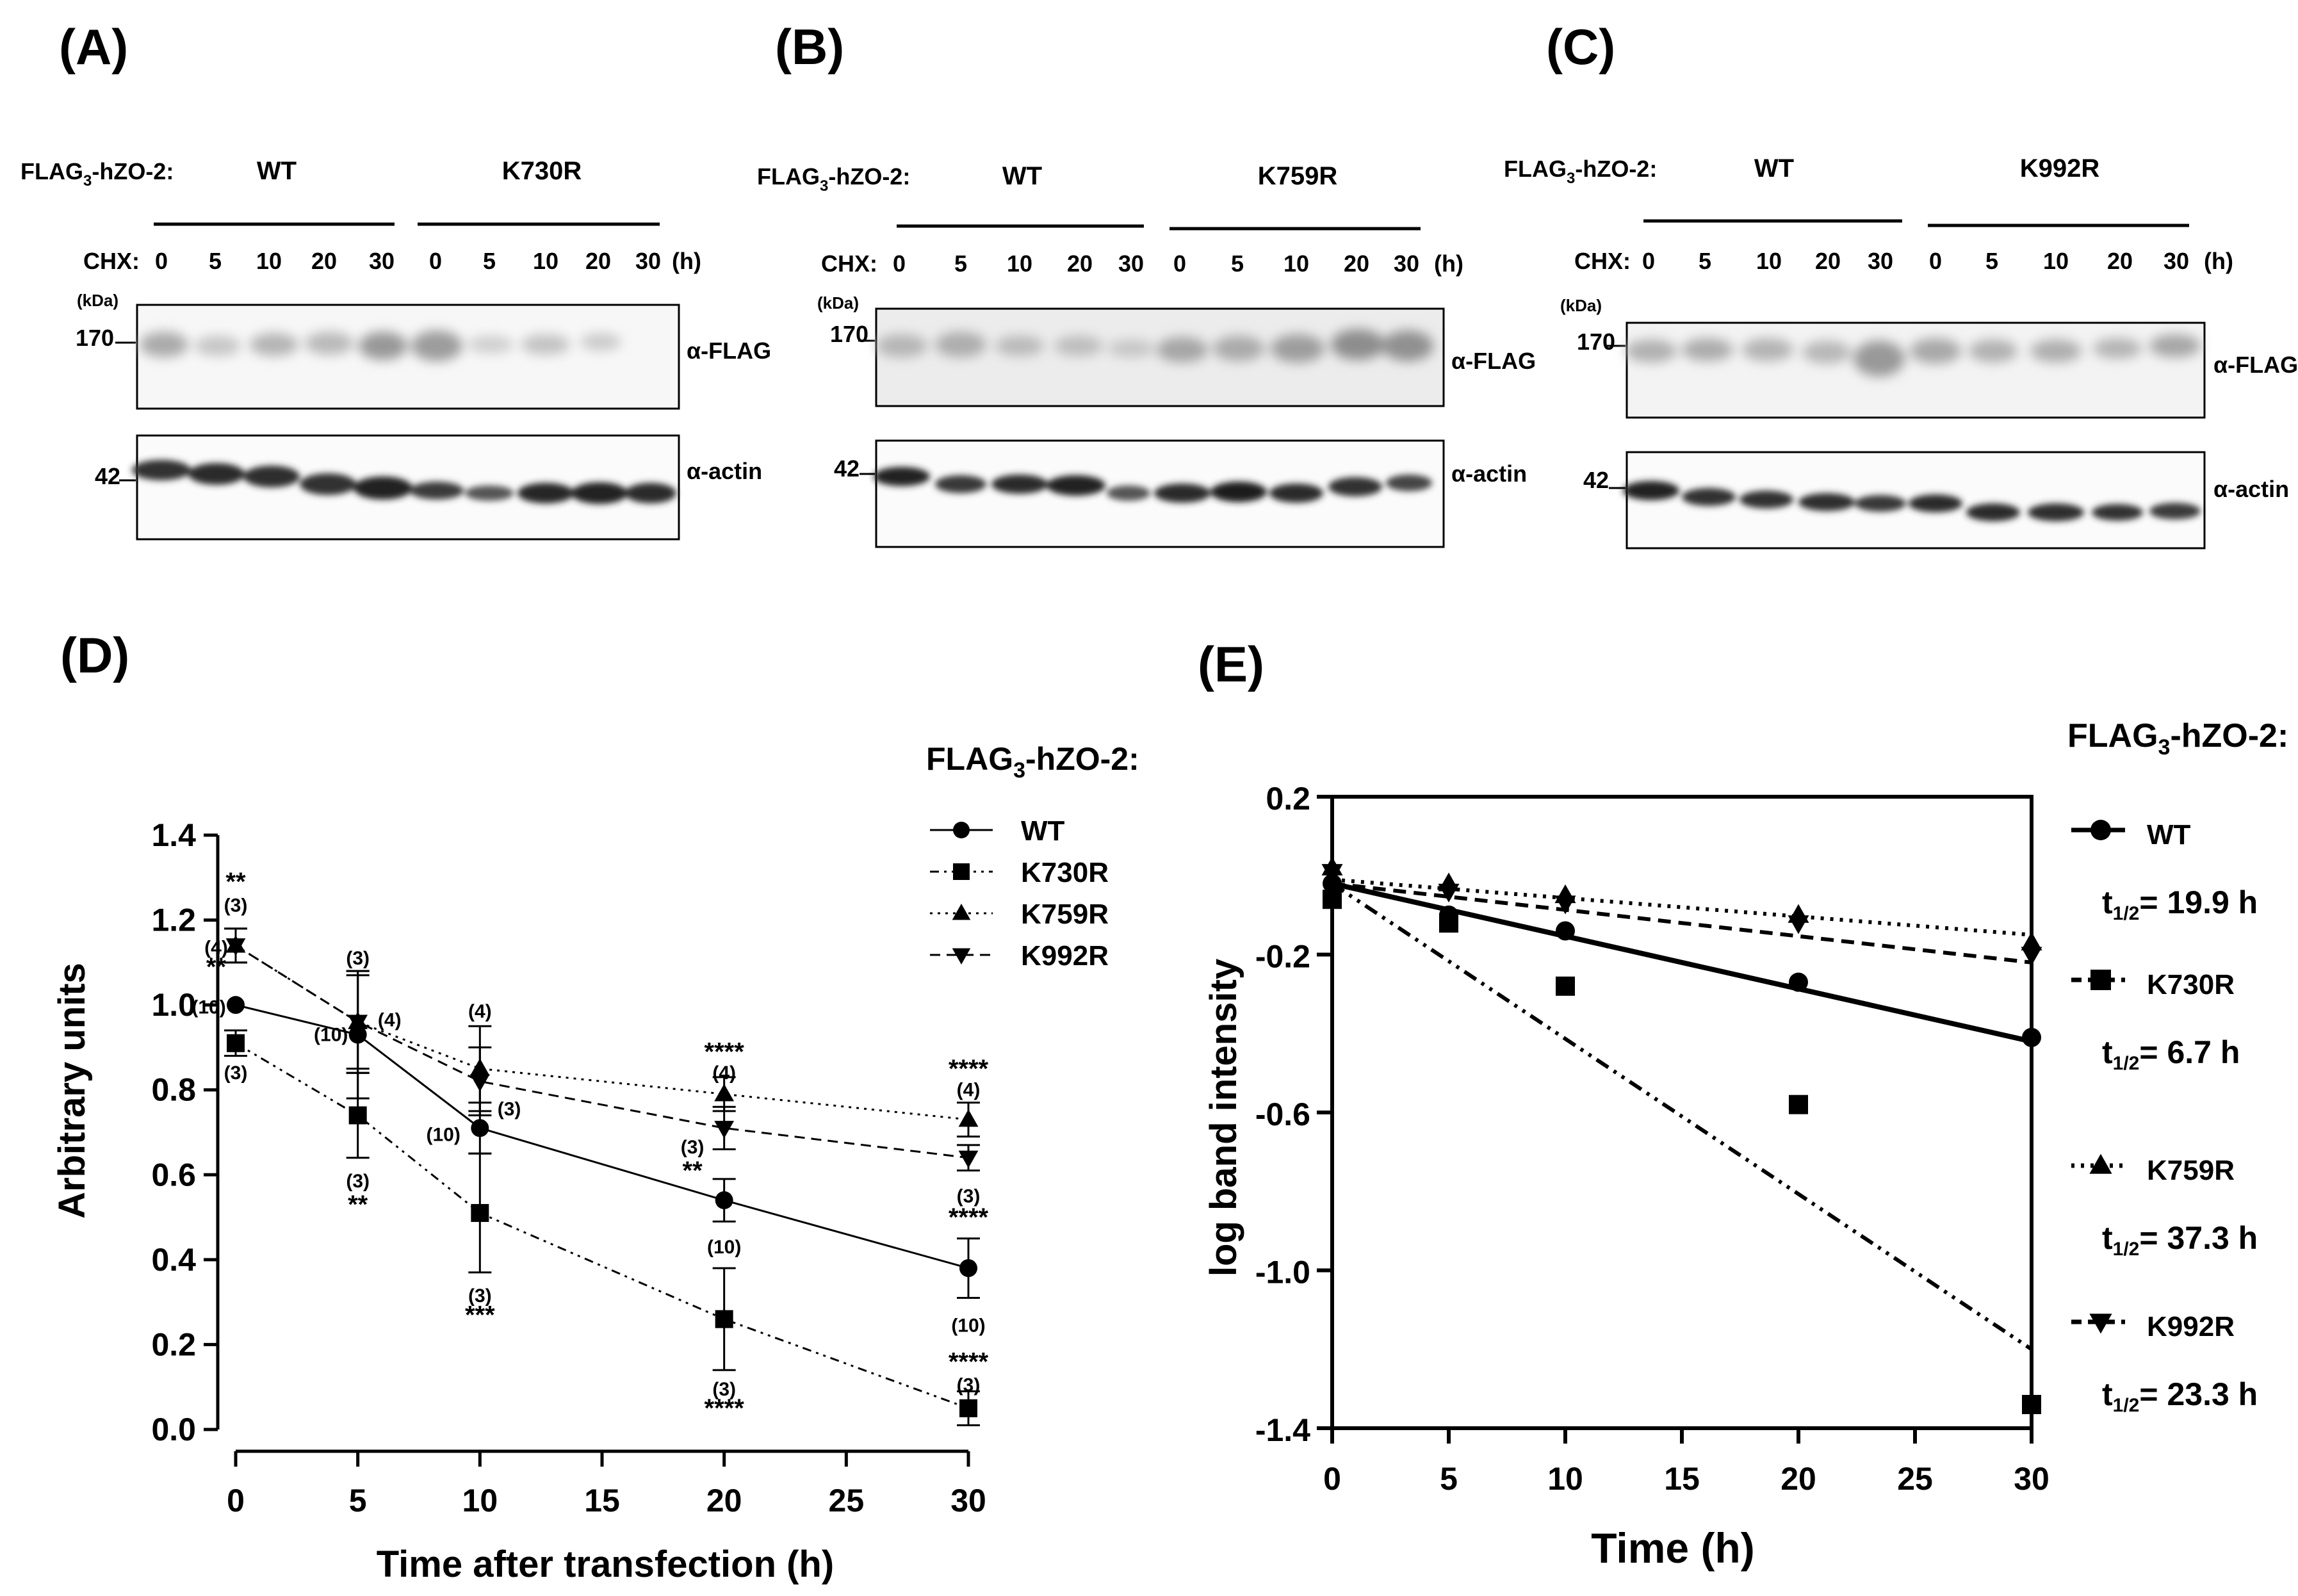  Describe the element at coordinates (542, 171) in the screenshot. I see `group-mut-label-a: K730R` at that location.